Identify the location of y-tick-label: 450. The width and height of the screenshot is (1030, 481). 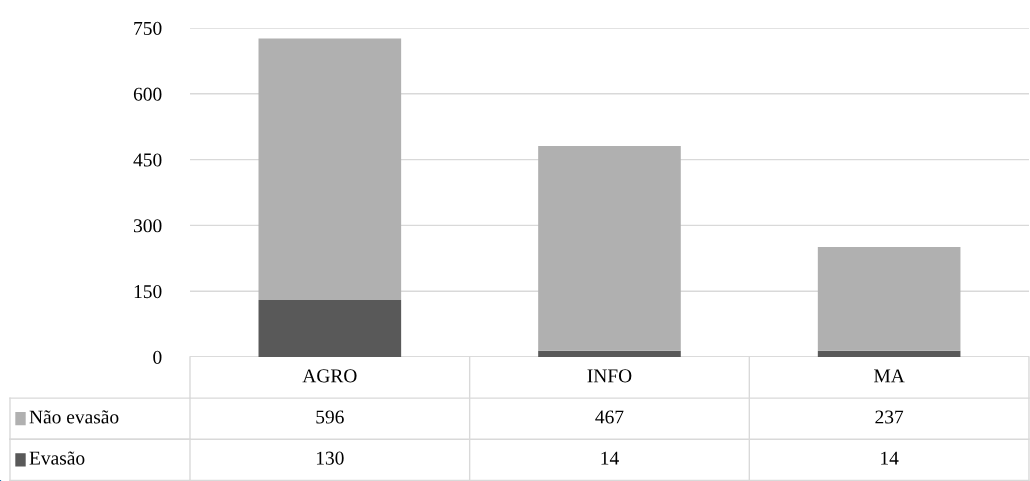
(147, 160).